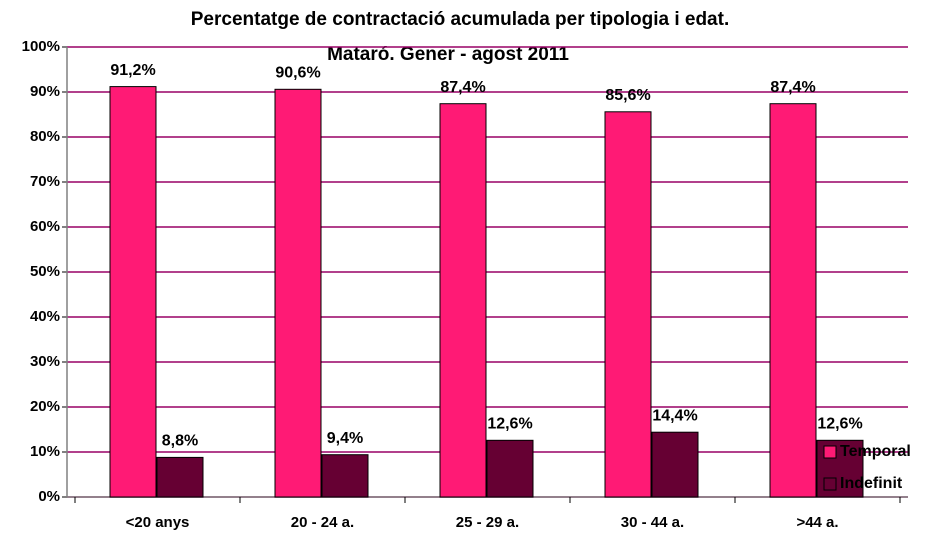 The image size is (936, 543). I want to click on y-tick-label: 20%, so click(45, 406).